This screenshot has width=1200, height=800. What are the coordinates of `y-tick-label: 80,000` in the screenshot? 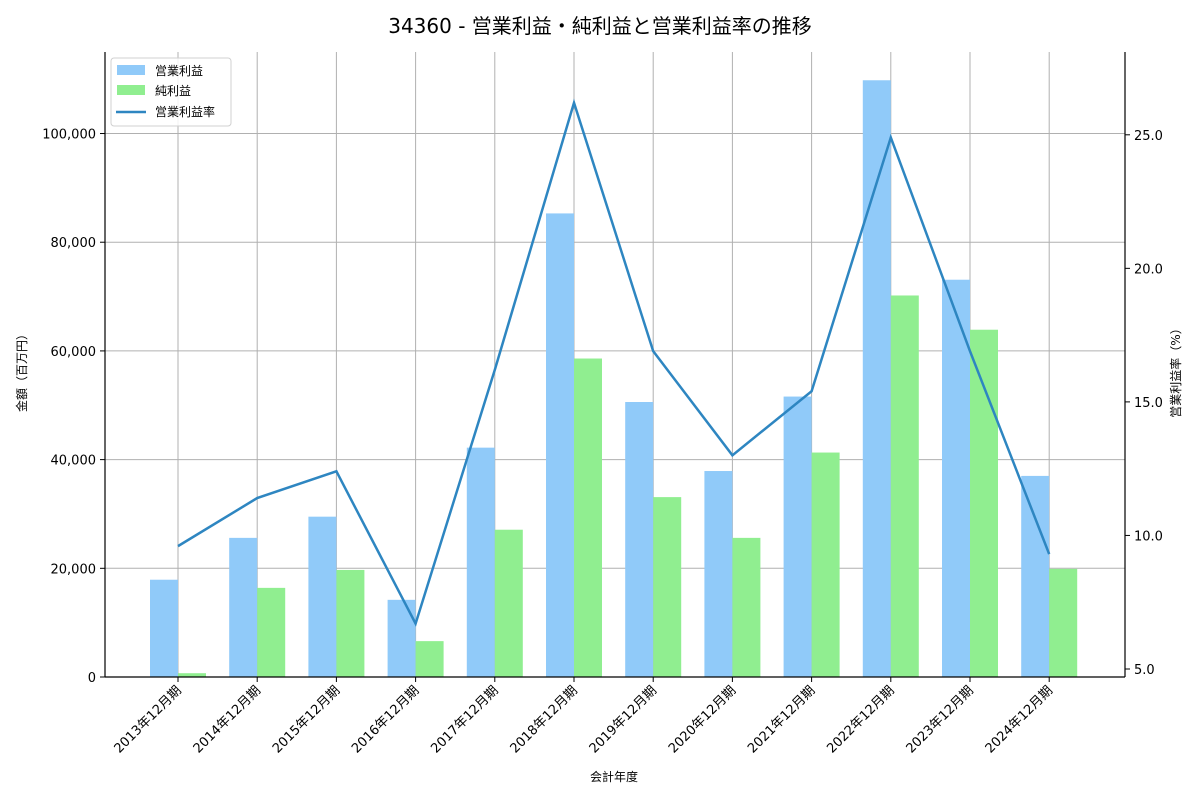 It's located at (74, 243).